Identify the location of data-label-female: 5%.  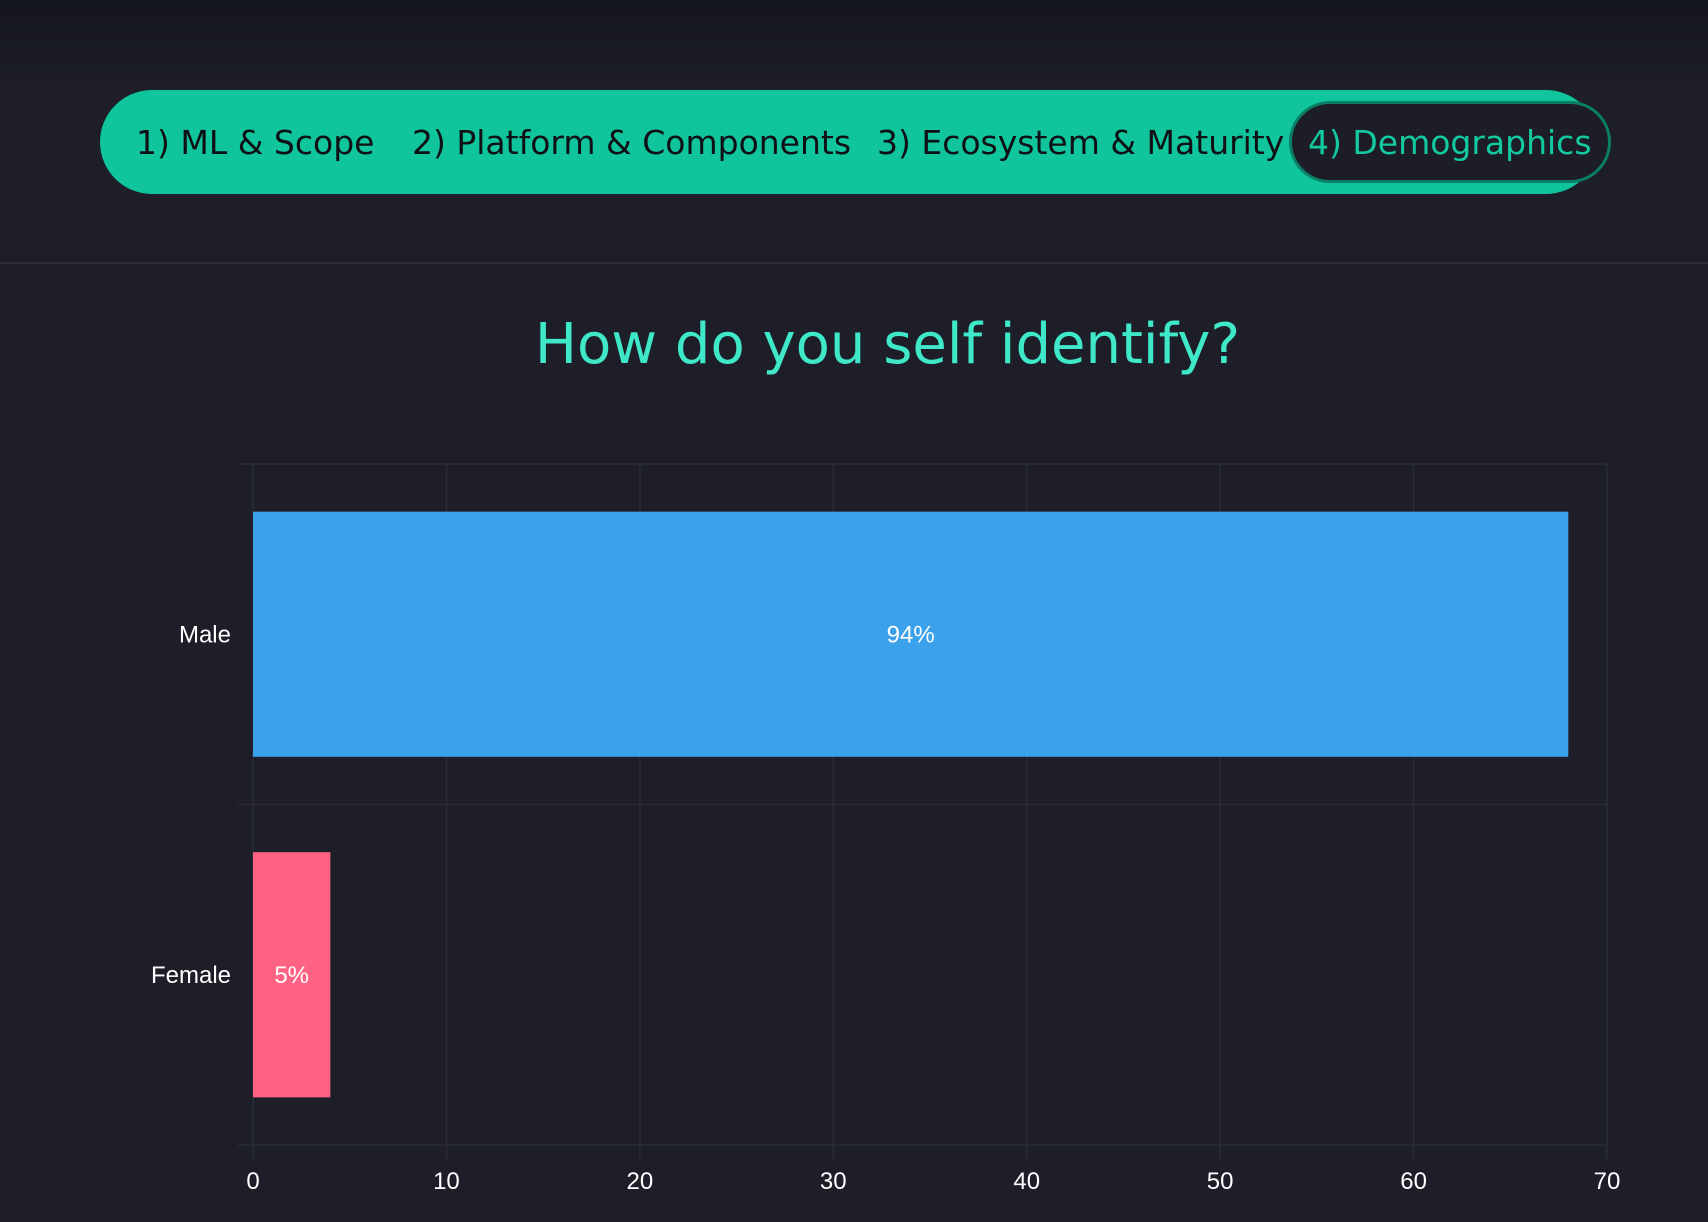
(291, 975).